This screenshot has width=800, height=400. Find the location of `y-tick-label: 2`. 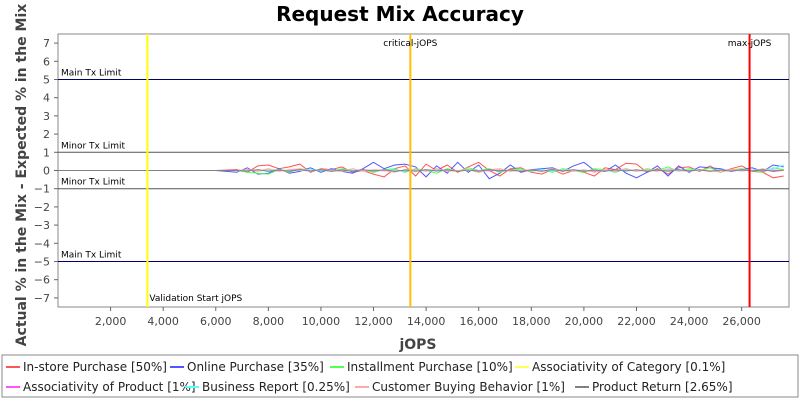

y-tick-label: 2 is located at coordinates (46, 134).